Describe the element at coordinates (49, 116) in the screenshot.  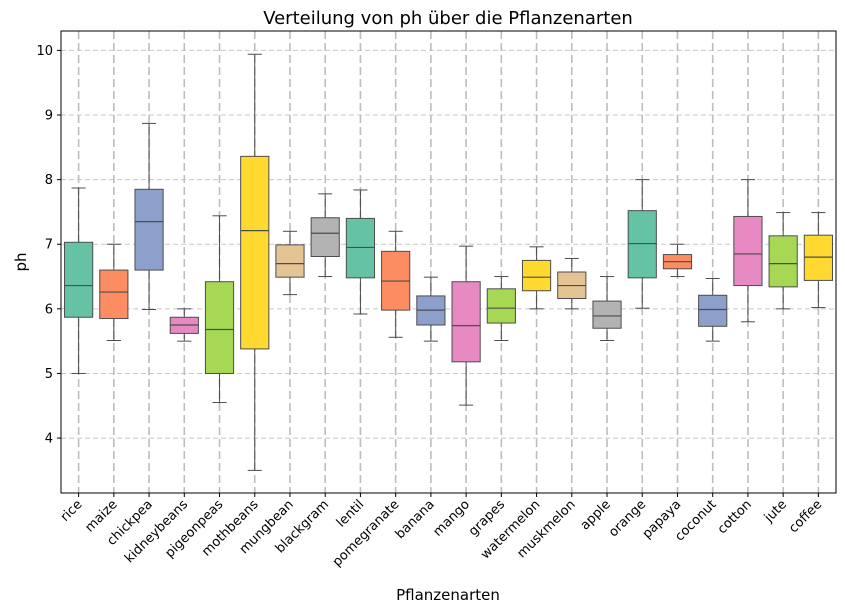
I see `y-tick-label: 9` at that location.